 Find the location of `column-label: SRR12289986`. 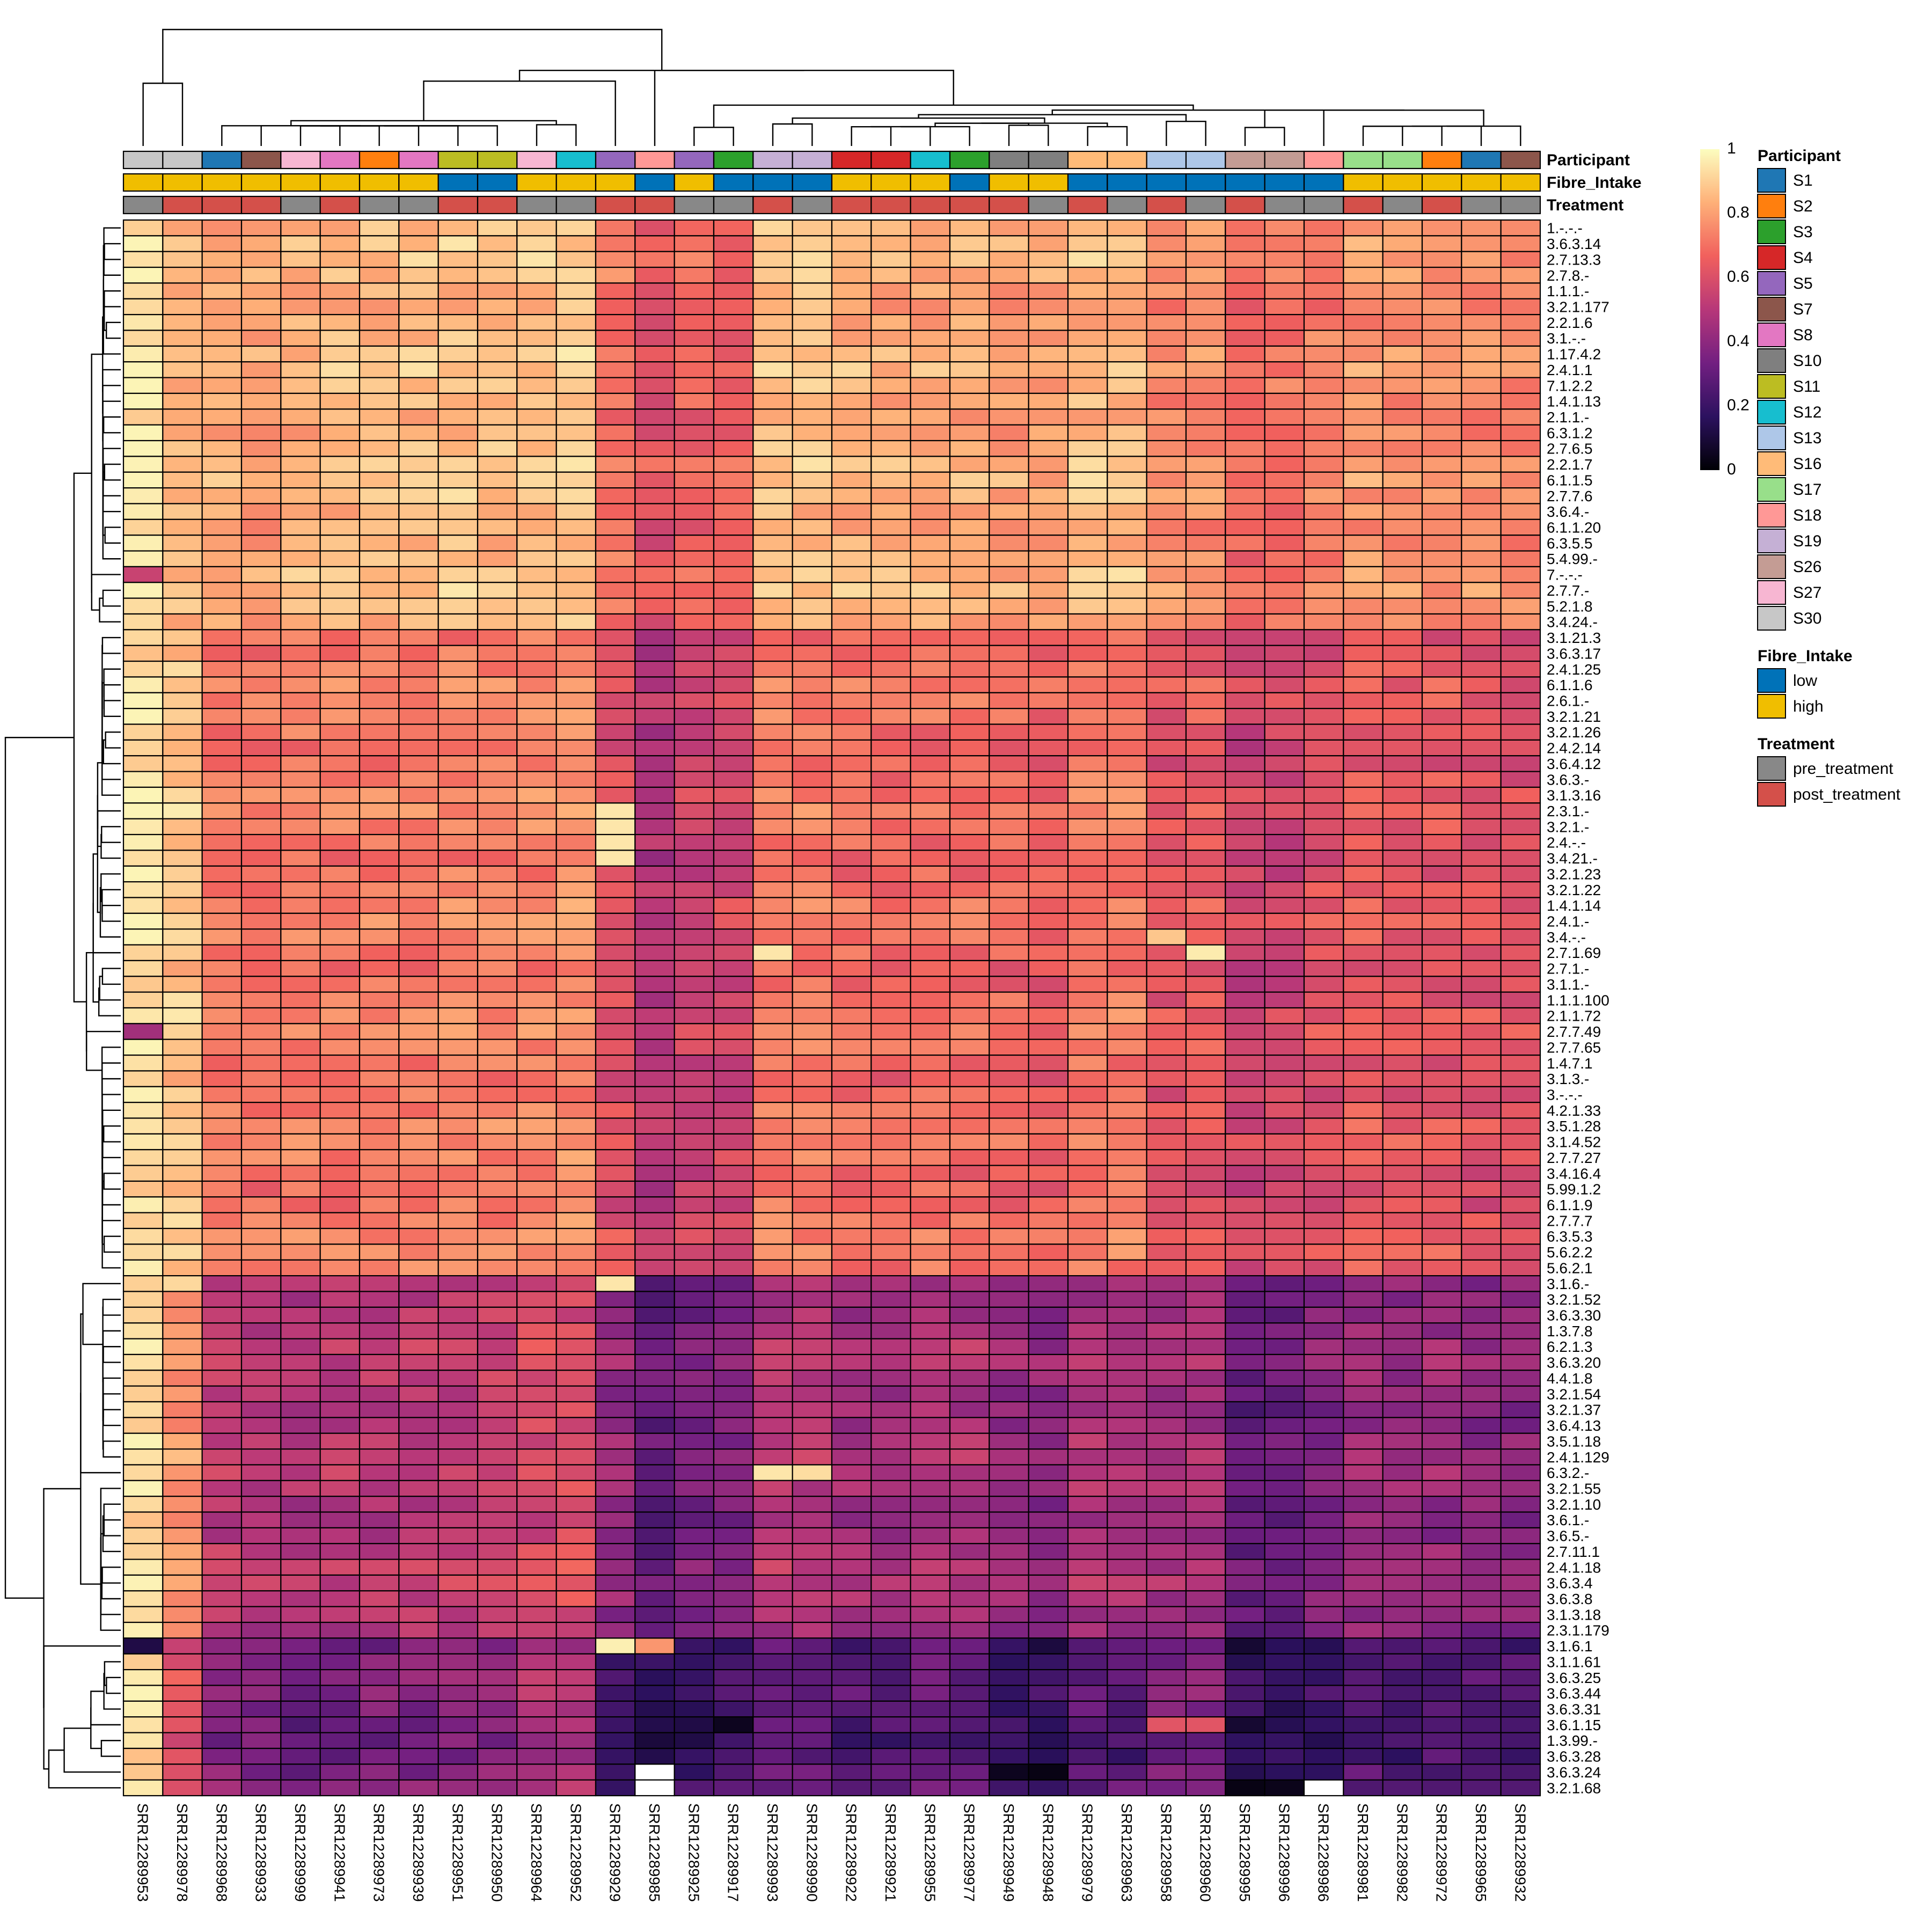

column-label: SRR12289986 is located at coordinates (1323, 1852).